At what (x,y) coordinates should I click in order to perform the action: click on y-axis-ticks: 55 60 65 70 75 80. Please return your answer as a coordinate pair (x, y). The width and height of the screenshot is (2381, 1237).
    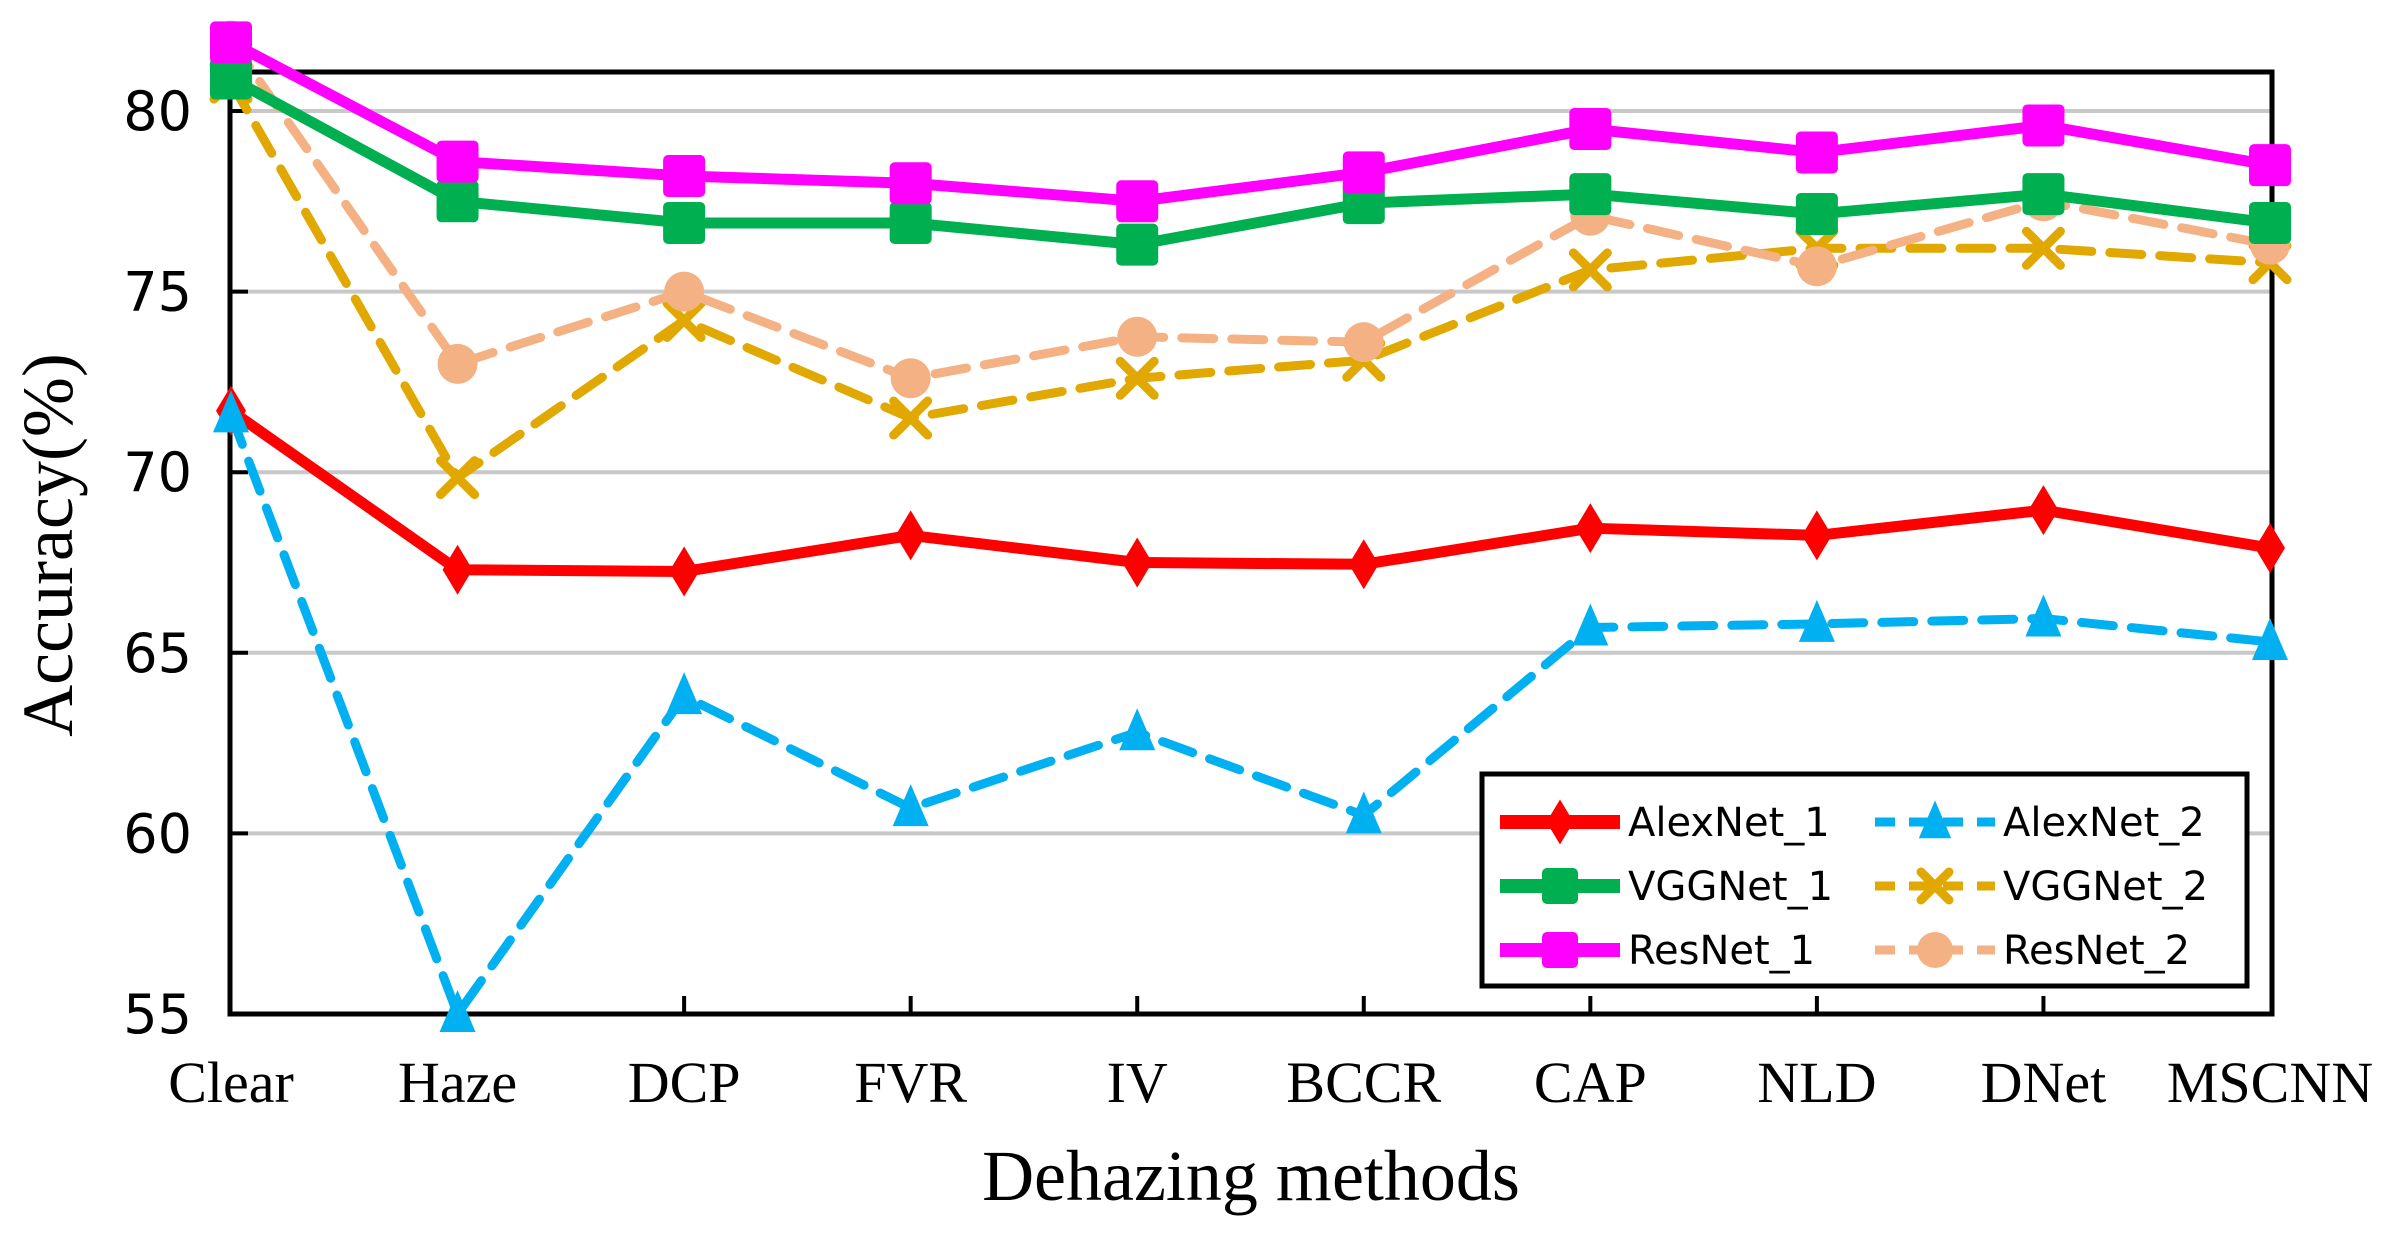
    Looking at the image, I should click on (185, 563).